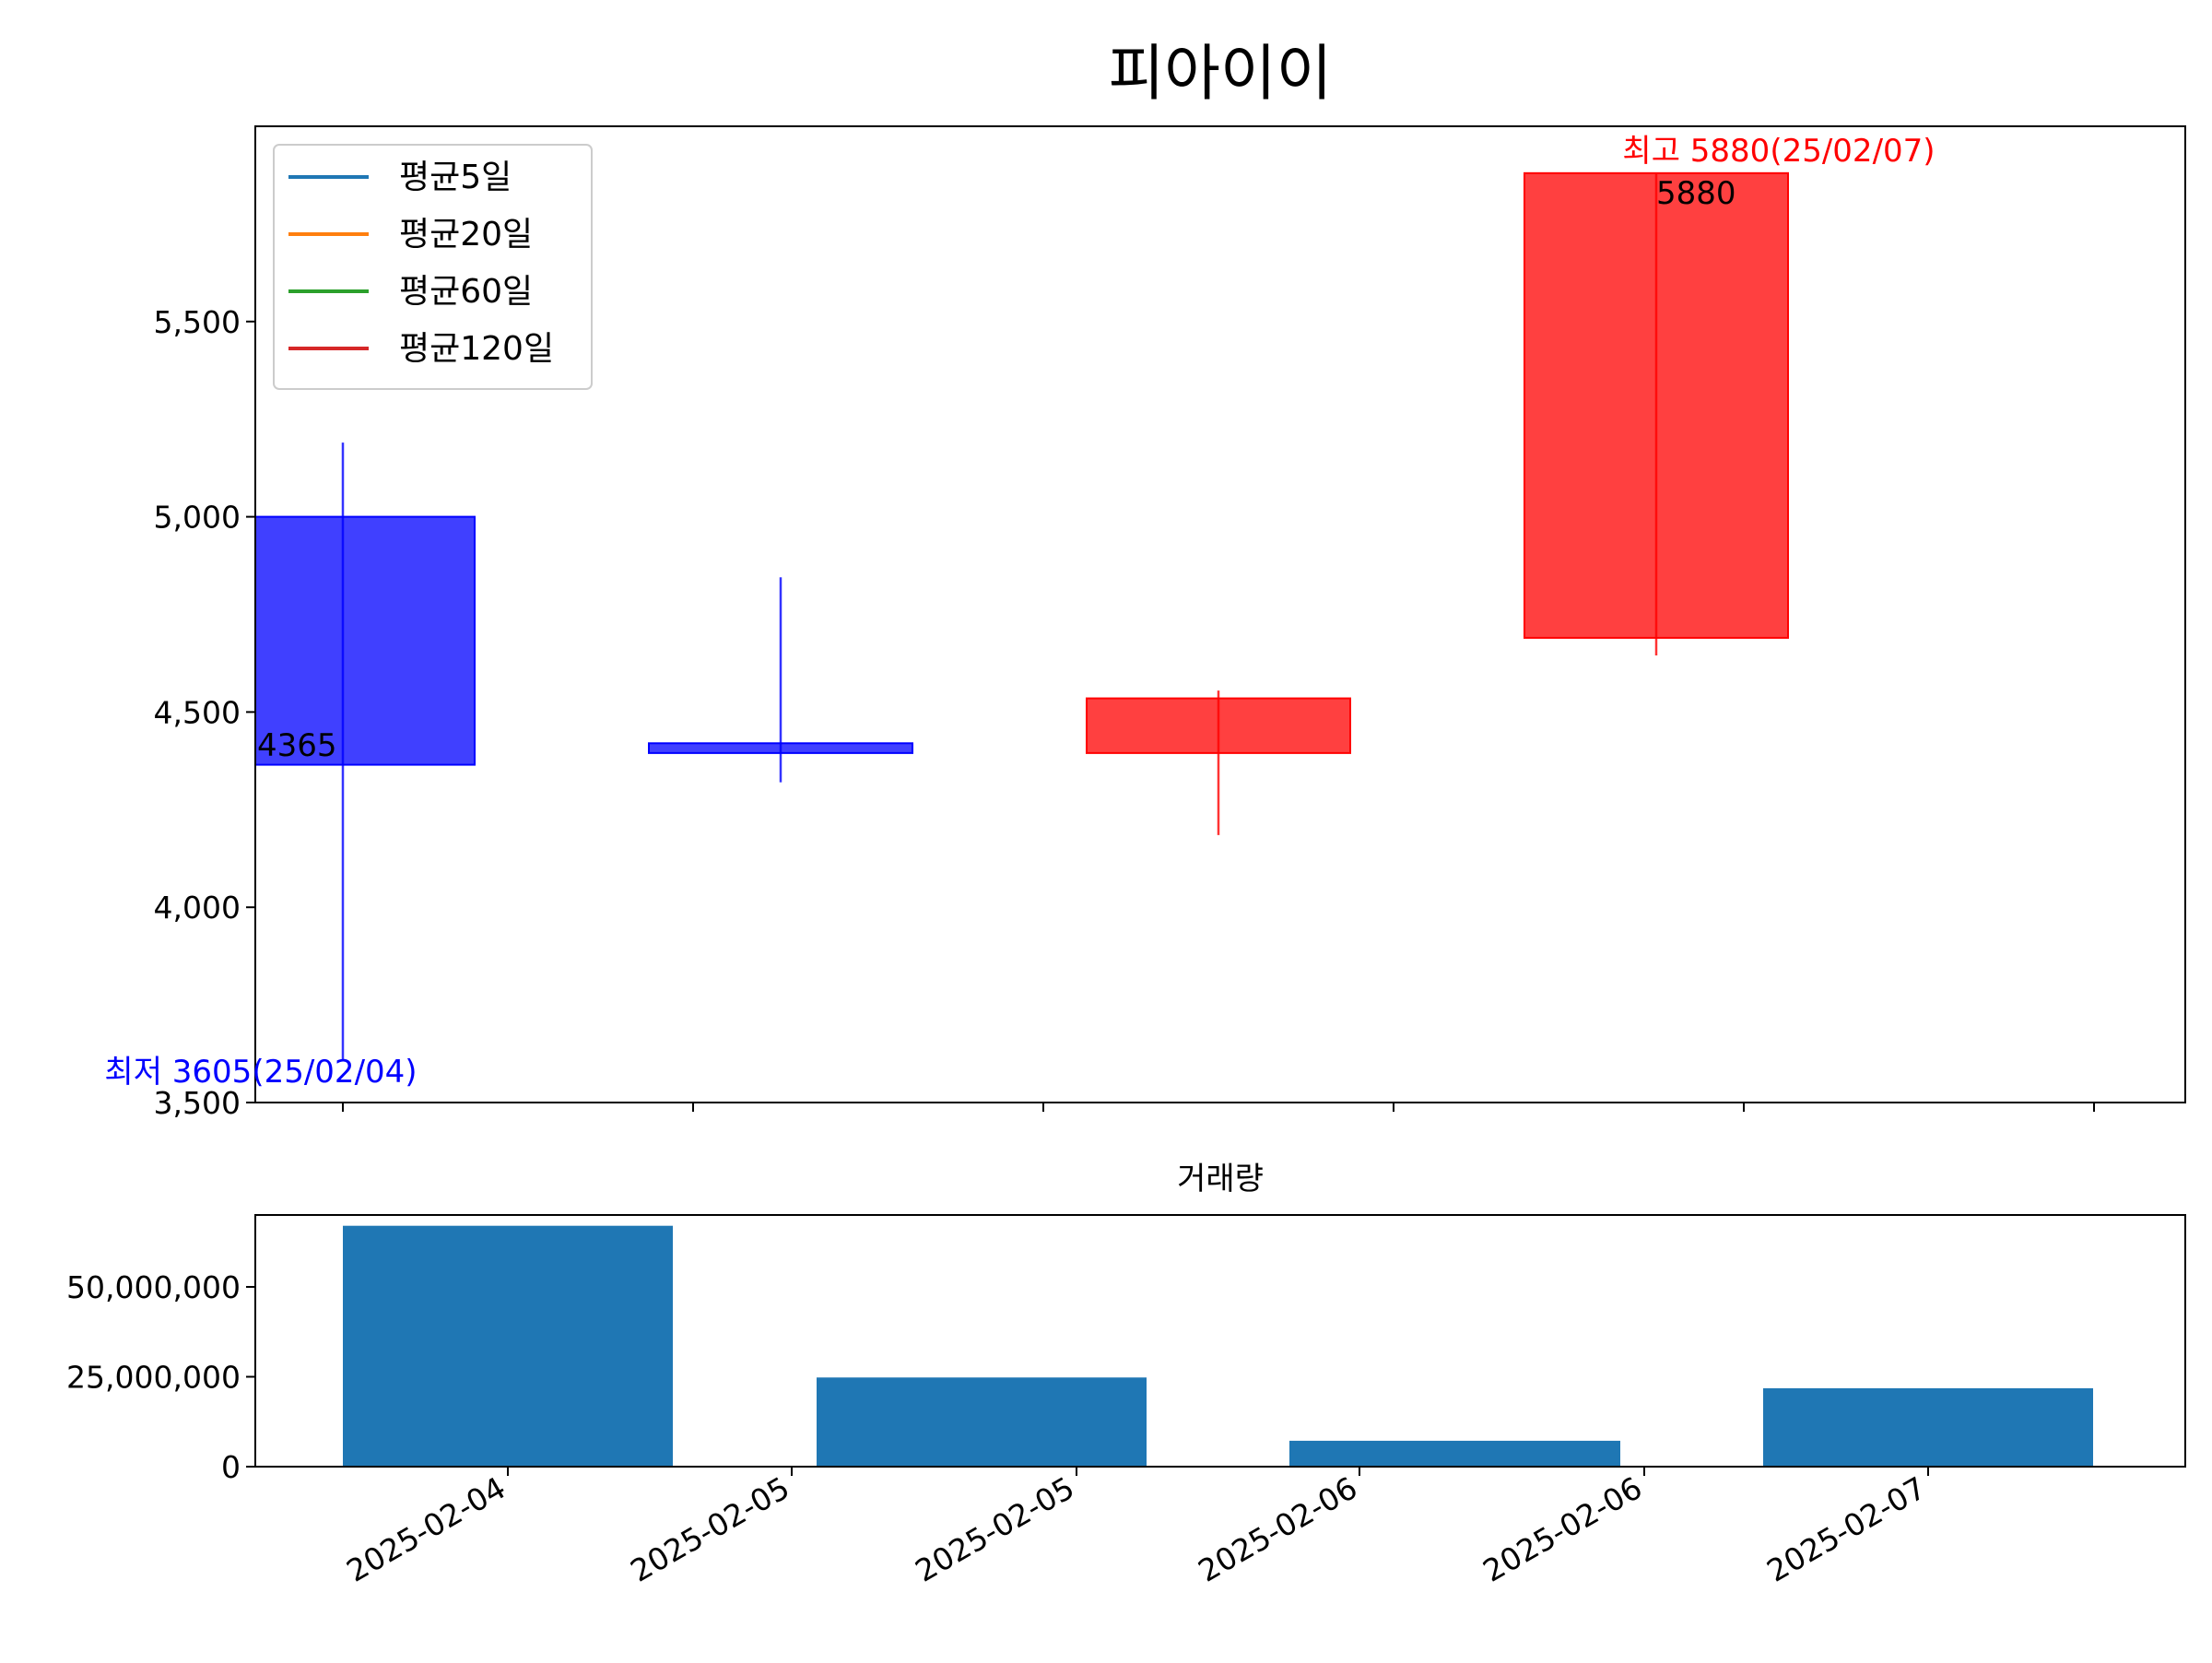 The height and width of the screenshot is (1663, 2212). Describe the element at coordinates (197, 1103) in the screenshot. I see `price-ytick-label: 3,500` at that location.